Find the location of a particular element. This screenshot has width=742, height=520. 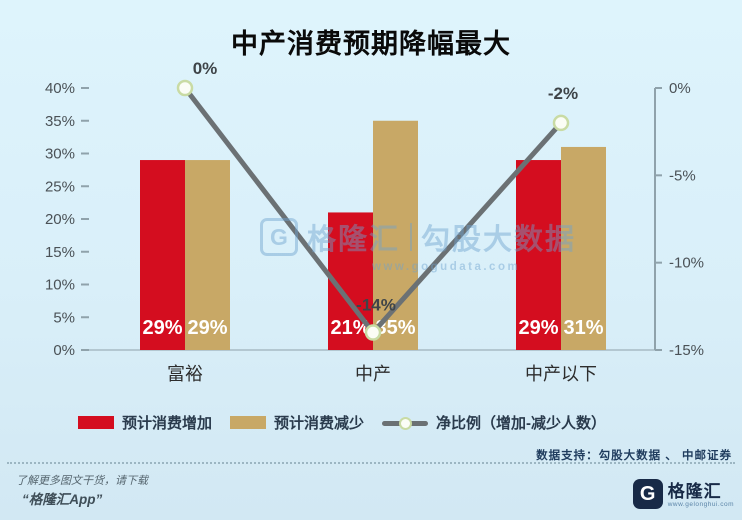

left-axis-tick-label: 20% is located at coordinates (60, 219).